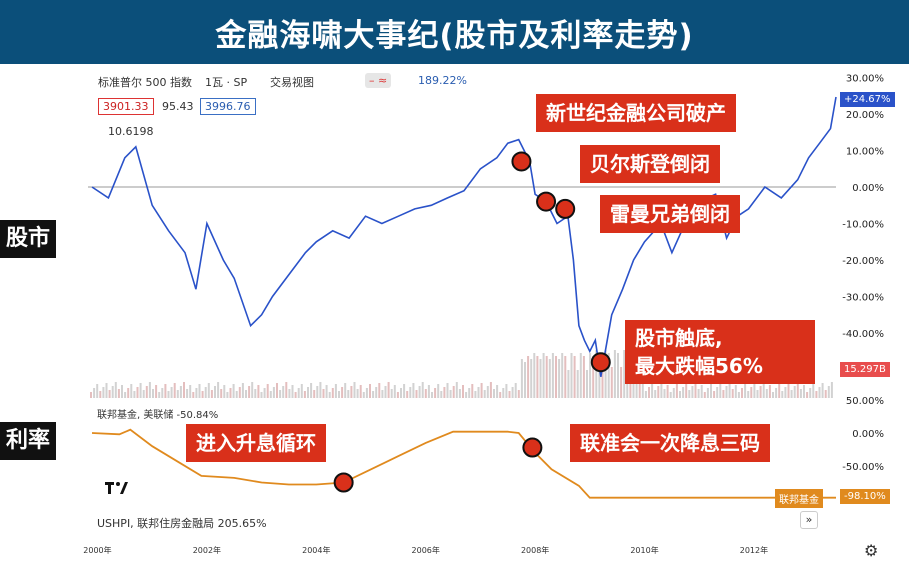 Image resolution: width=909 pixels, height=562 pixels. What do you see at coordinates (565, 208) in the screenshot?
I see `marker-lehman` at bounding box center [565, 208].